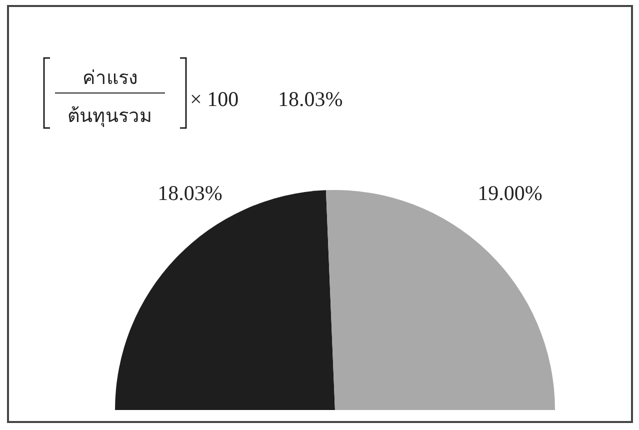 Image resolution: width=639 pixels, height=430 pixels. I want to click on text: ค่าแรง, so click(110, 78).